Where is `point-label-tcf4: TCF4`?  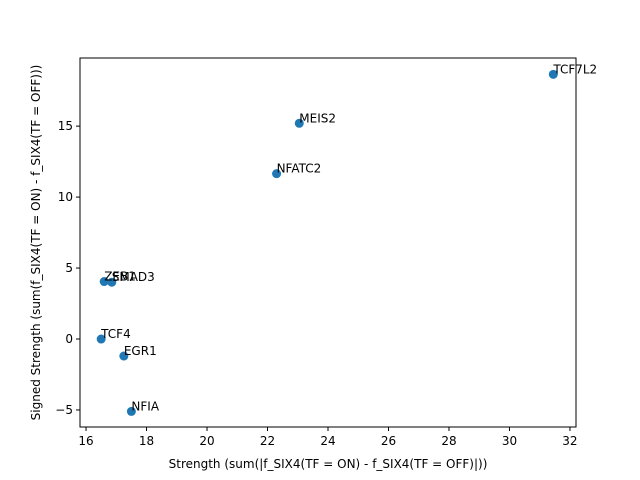
point-label-tcf4: TCF4 is located at coordinates (115, 334).